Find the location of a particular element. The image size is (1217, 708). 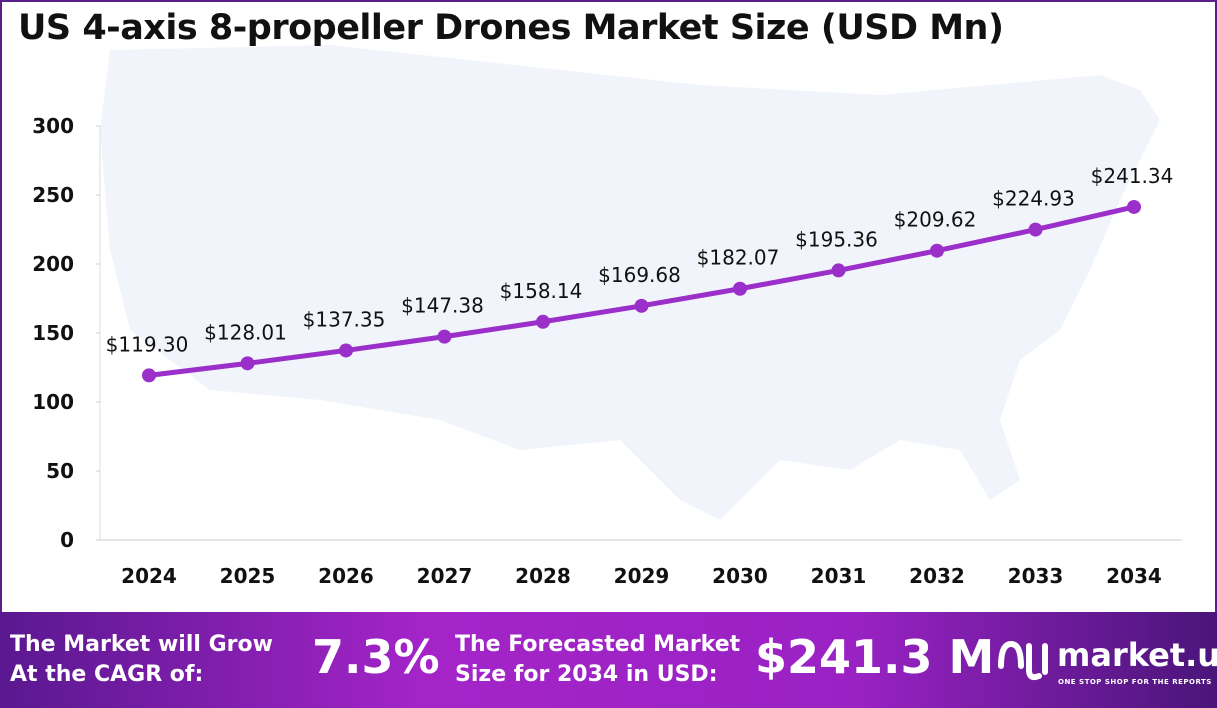

cagr-value: 7.3% is located at coordinates (376, 657).